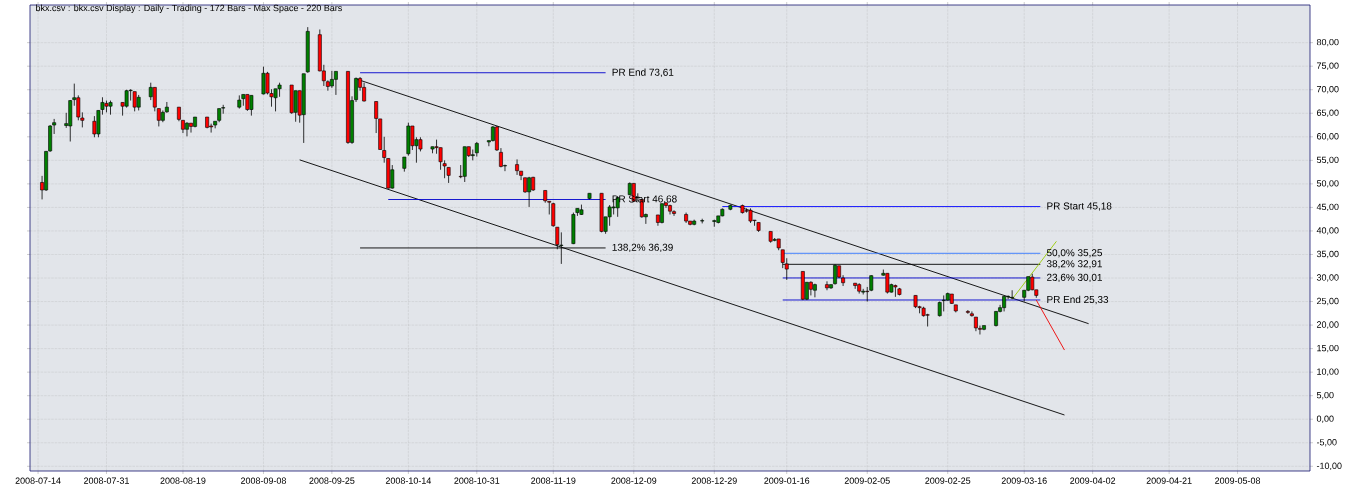 This screenshot has width=1350, height=495. I want to click on y-tick-label: 10,00, so click(1328, 372).